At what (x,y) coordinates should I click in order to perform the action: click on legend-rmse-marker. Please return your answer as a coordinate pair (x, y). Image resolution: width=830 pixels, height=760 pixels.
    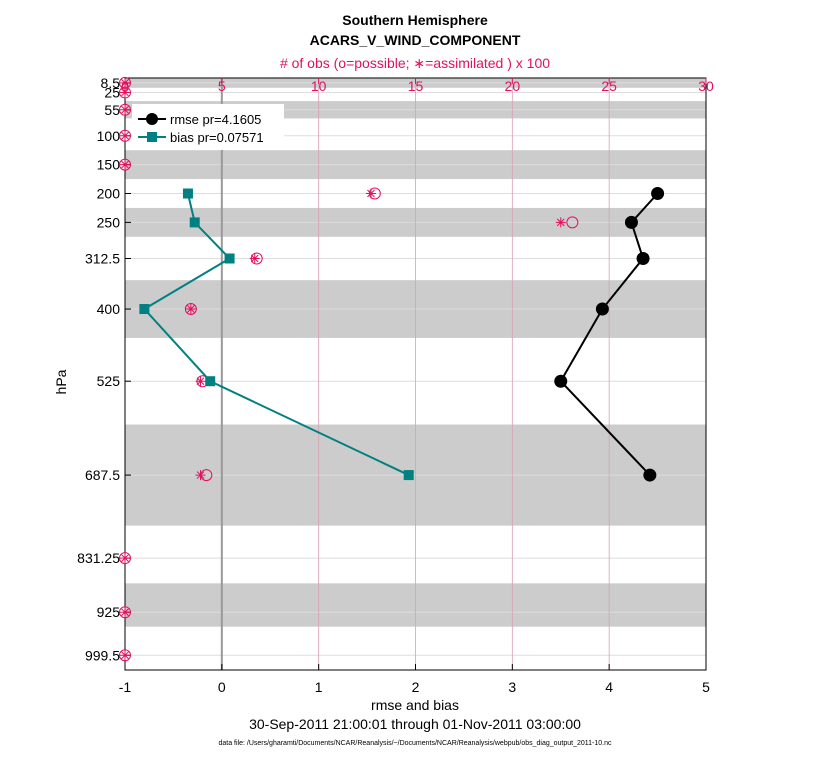
    Looking at the image, I should click on (152, 119).